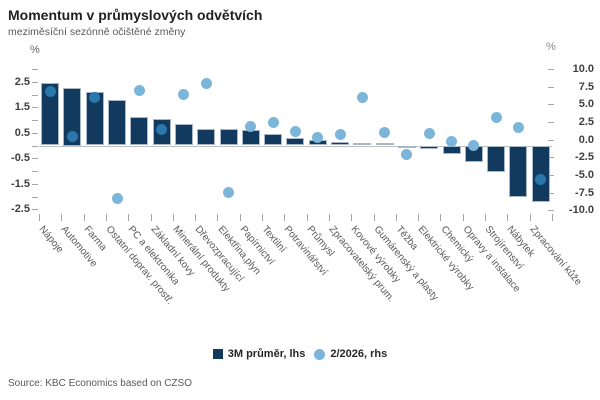 The width and height of the screenshot is (600, 400). I want to click on zero-gridline, so click(295, 146).